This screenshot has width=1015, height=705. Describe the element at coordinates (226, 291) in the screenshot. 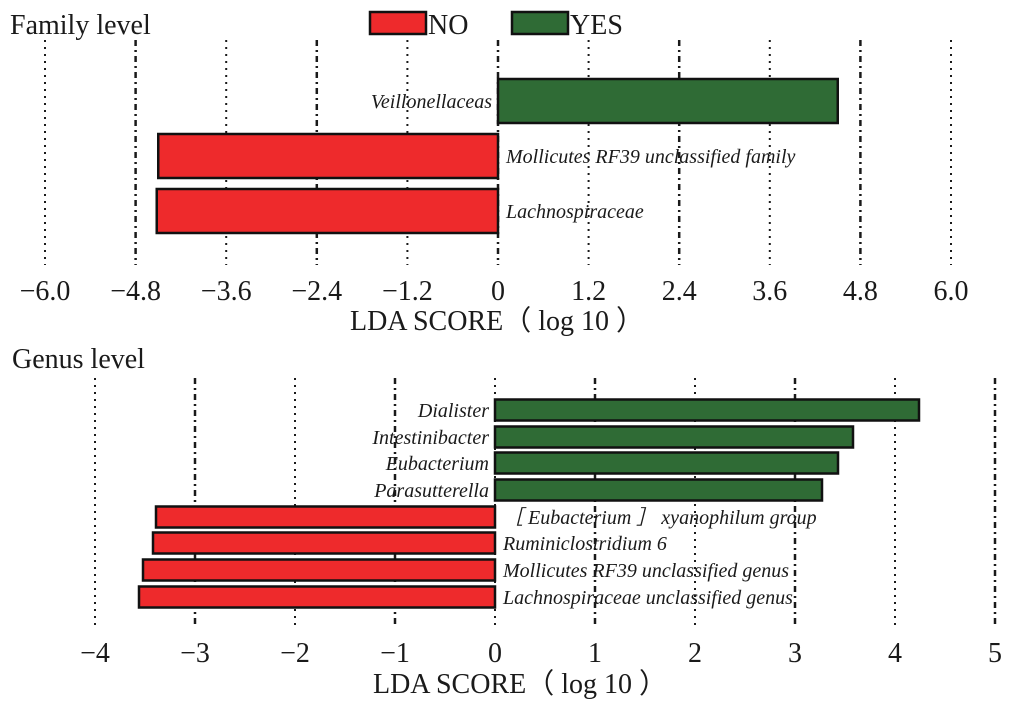

I see `family-x-tick-label: −3.6` at that location.